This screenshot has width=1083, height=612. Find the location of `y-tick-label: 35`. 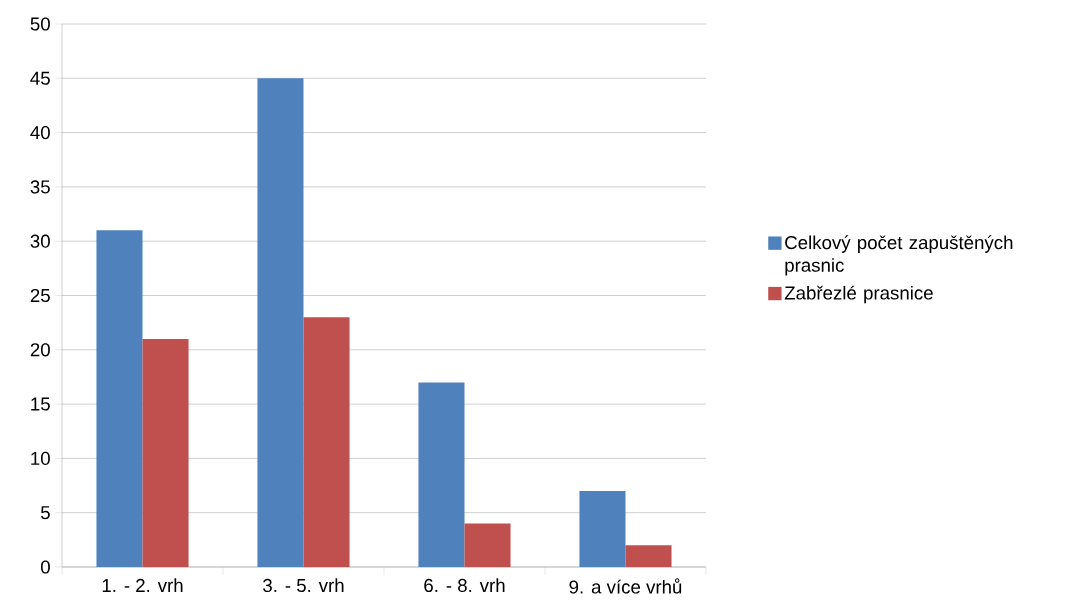

y-tick-label: 35 is located at coordinates (40, 187).